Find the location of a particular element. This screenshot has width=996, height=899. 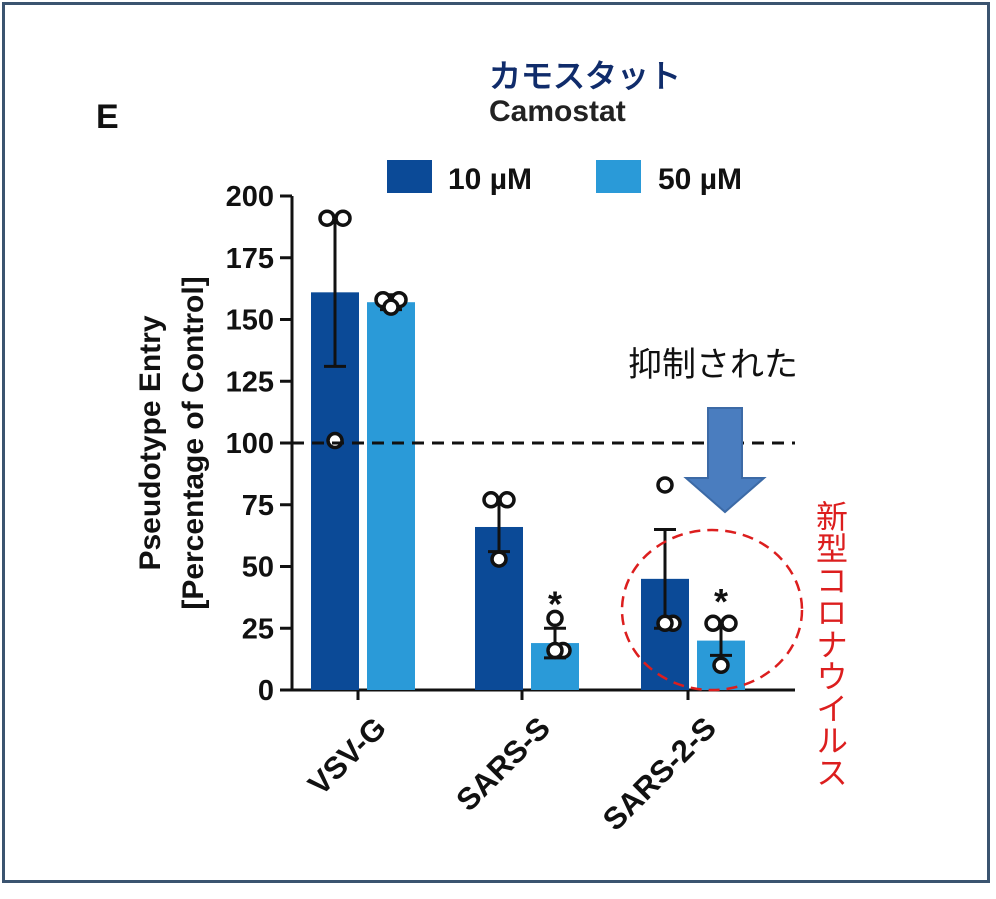

annotation-novel-coronavirus: 新型コロナウイルス is located at coordinates (830, 644).